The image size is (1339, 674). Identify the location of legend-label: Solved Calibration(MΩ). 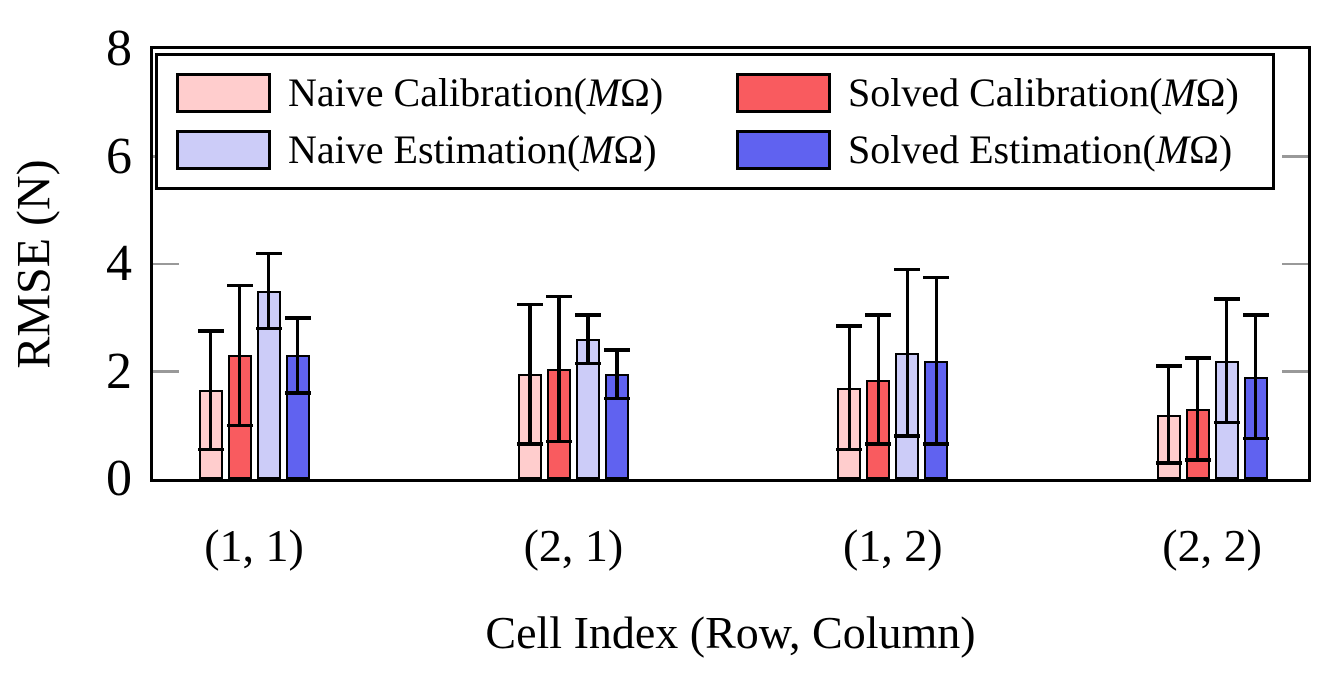
(1043, 92).